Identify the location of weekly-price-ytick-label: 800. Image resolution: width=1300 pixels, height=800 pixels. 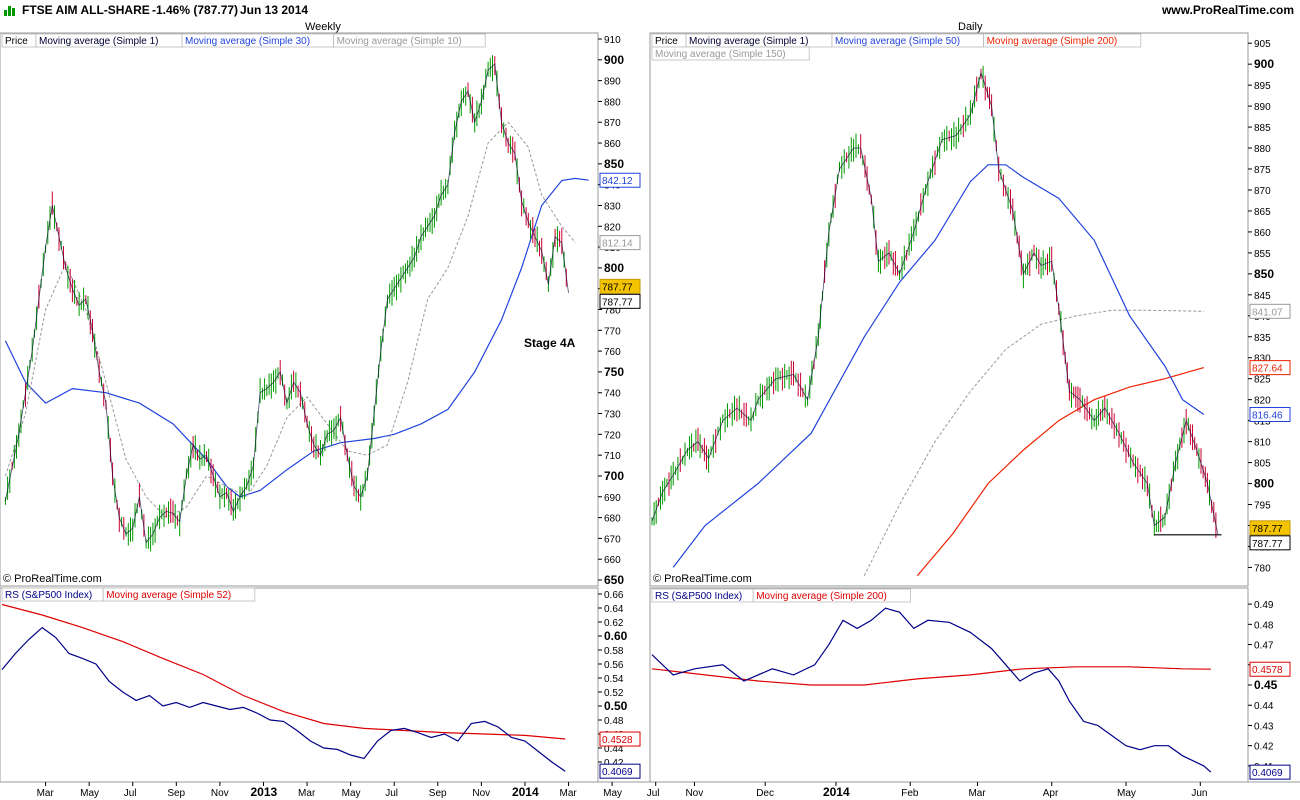
(614, 268).